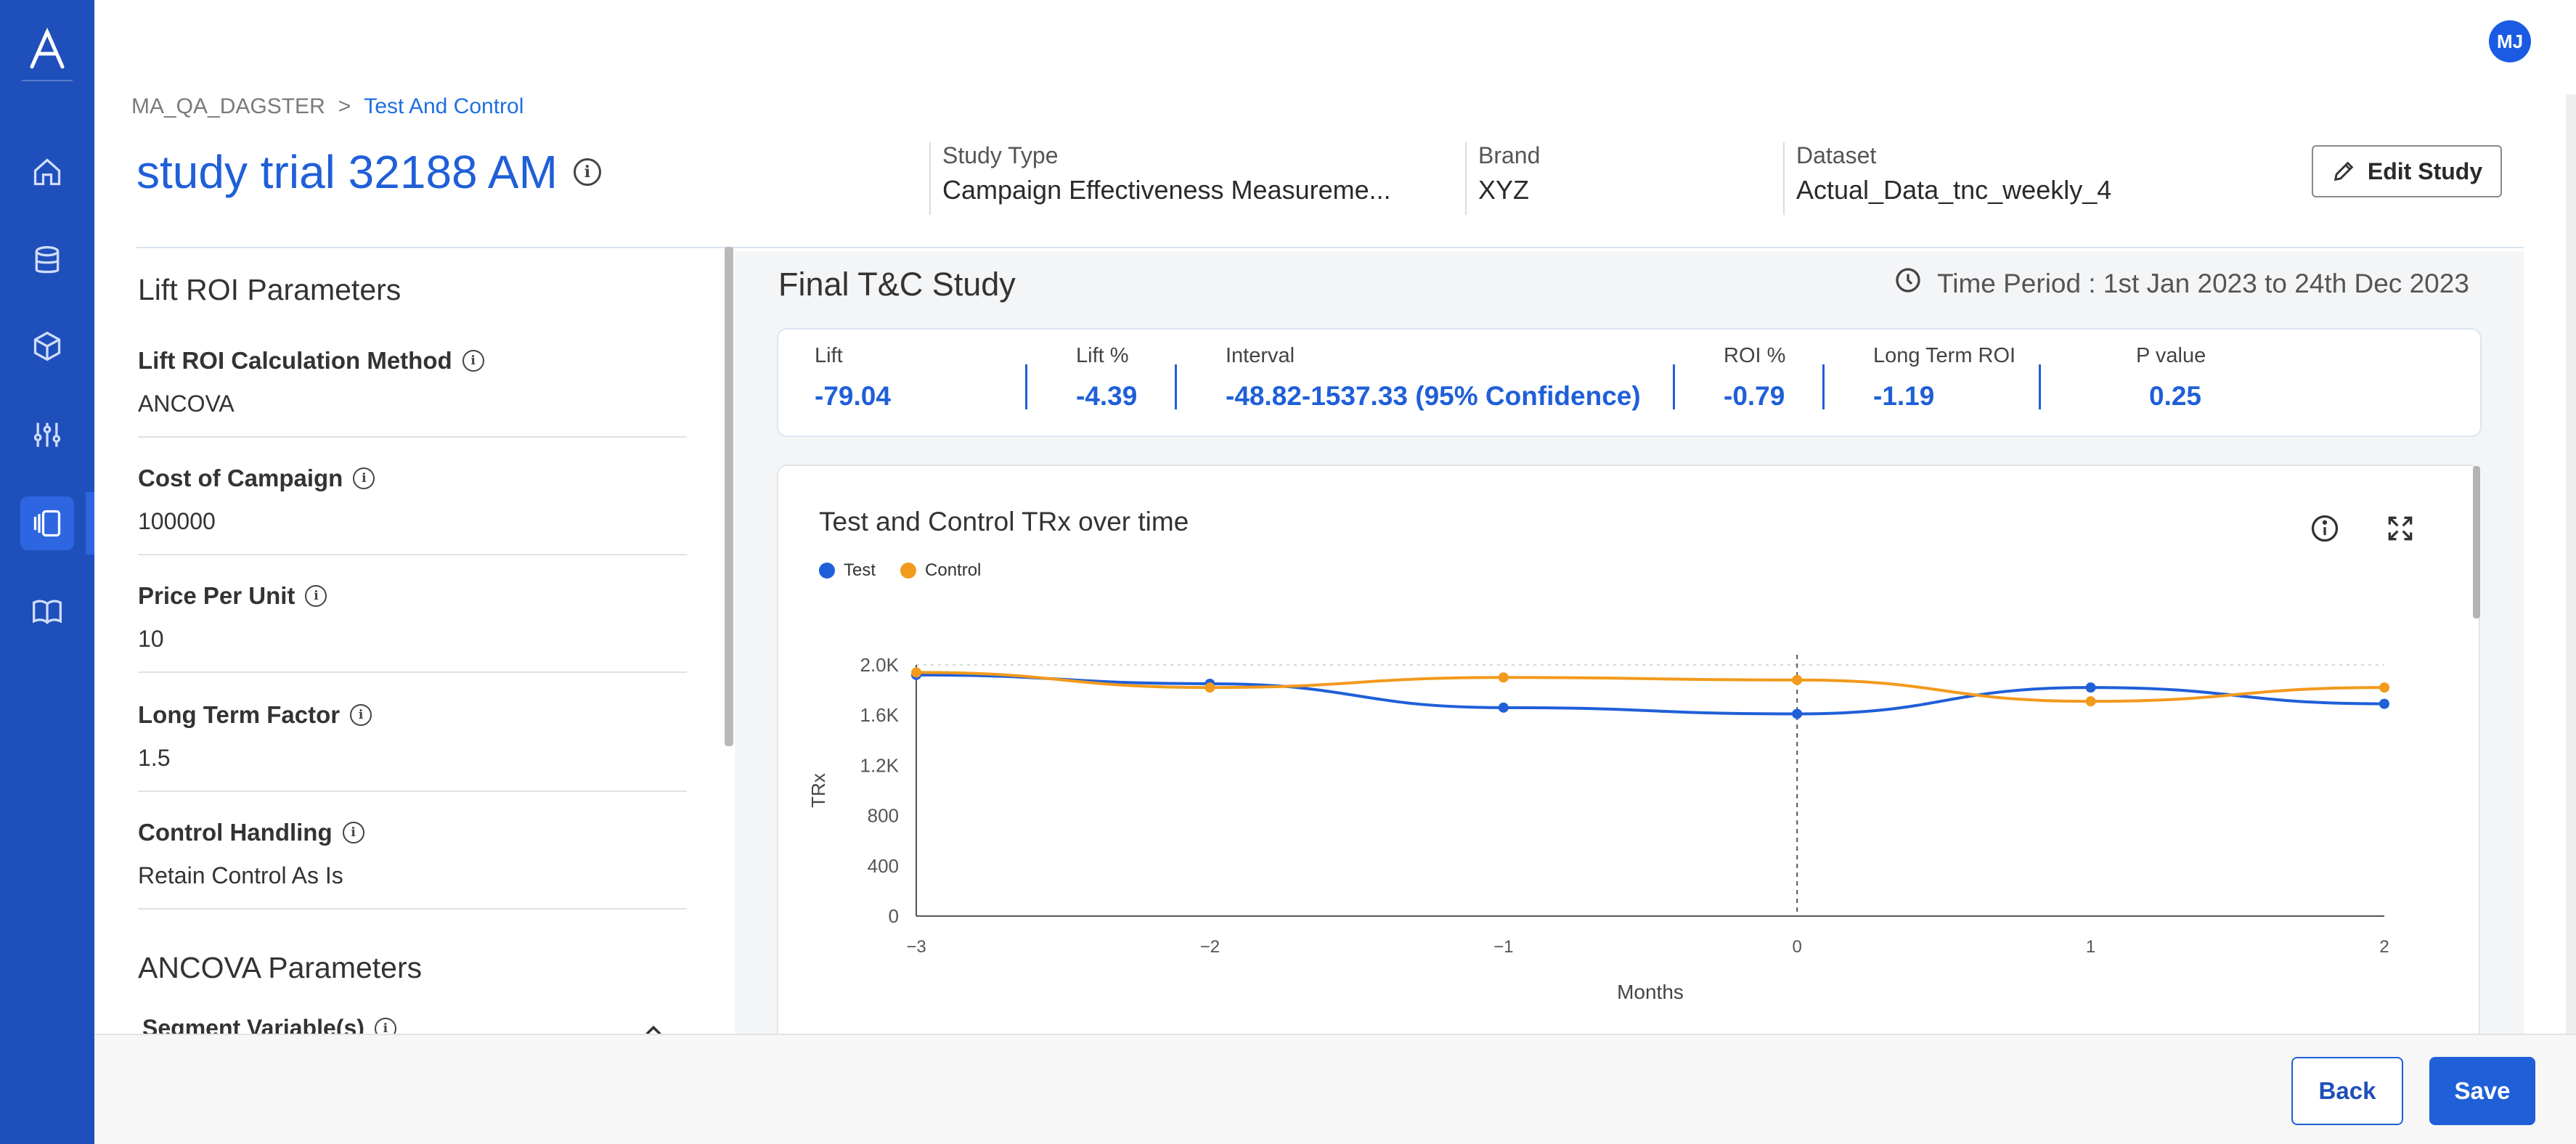  What do you see at coordinates (47, 80) in the screenshot?
I see `logo-divider` at bounding box center [47, 80].